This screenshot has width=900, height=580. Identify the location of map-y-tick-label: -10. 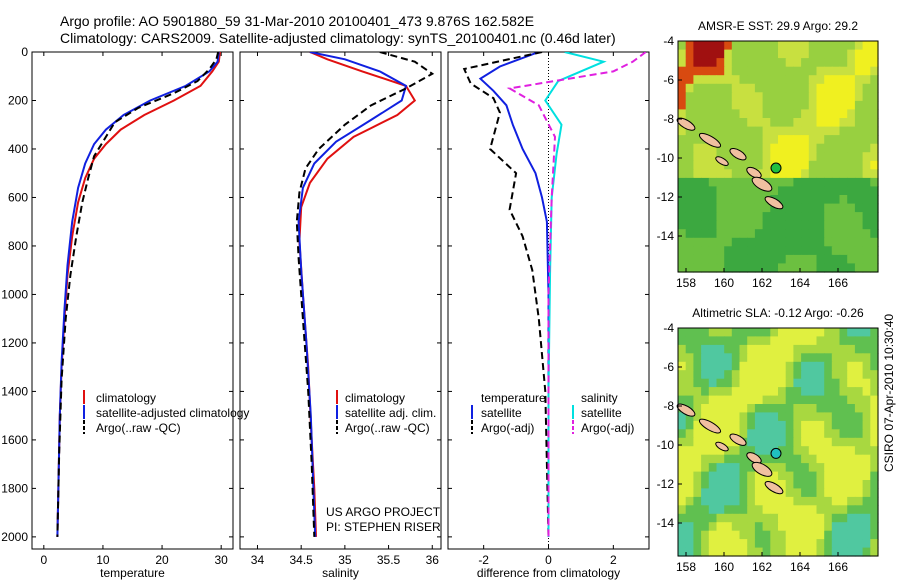
(666, 158).